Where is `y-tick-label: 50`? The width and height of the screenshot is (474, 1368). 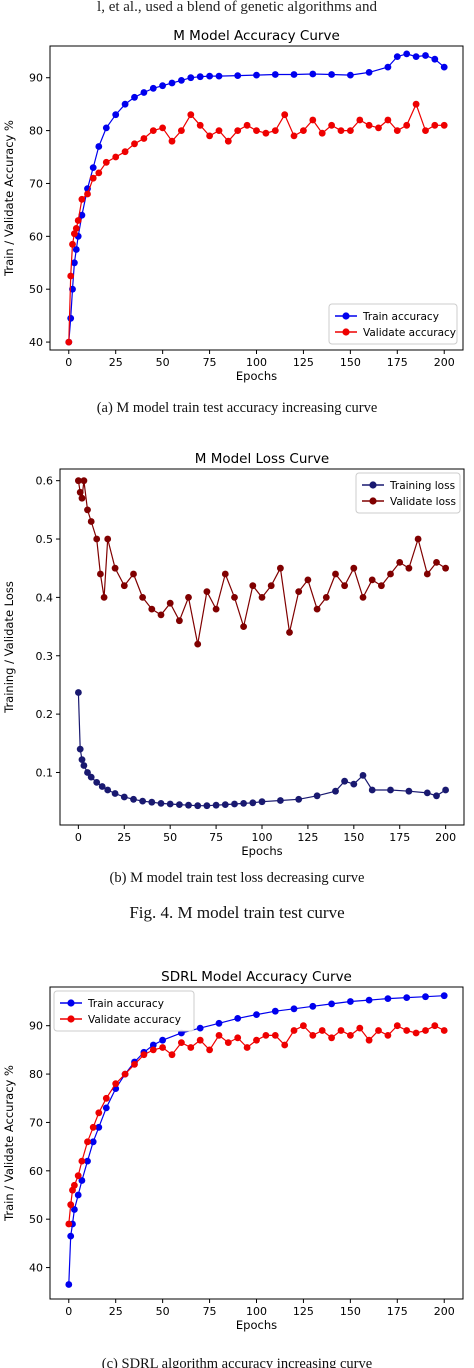
y-tick-label: 50 is located at coordinates (36, 289).